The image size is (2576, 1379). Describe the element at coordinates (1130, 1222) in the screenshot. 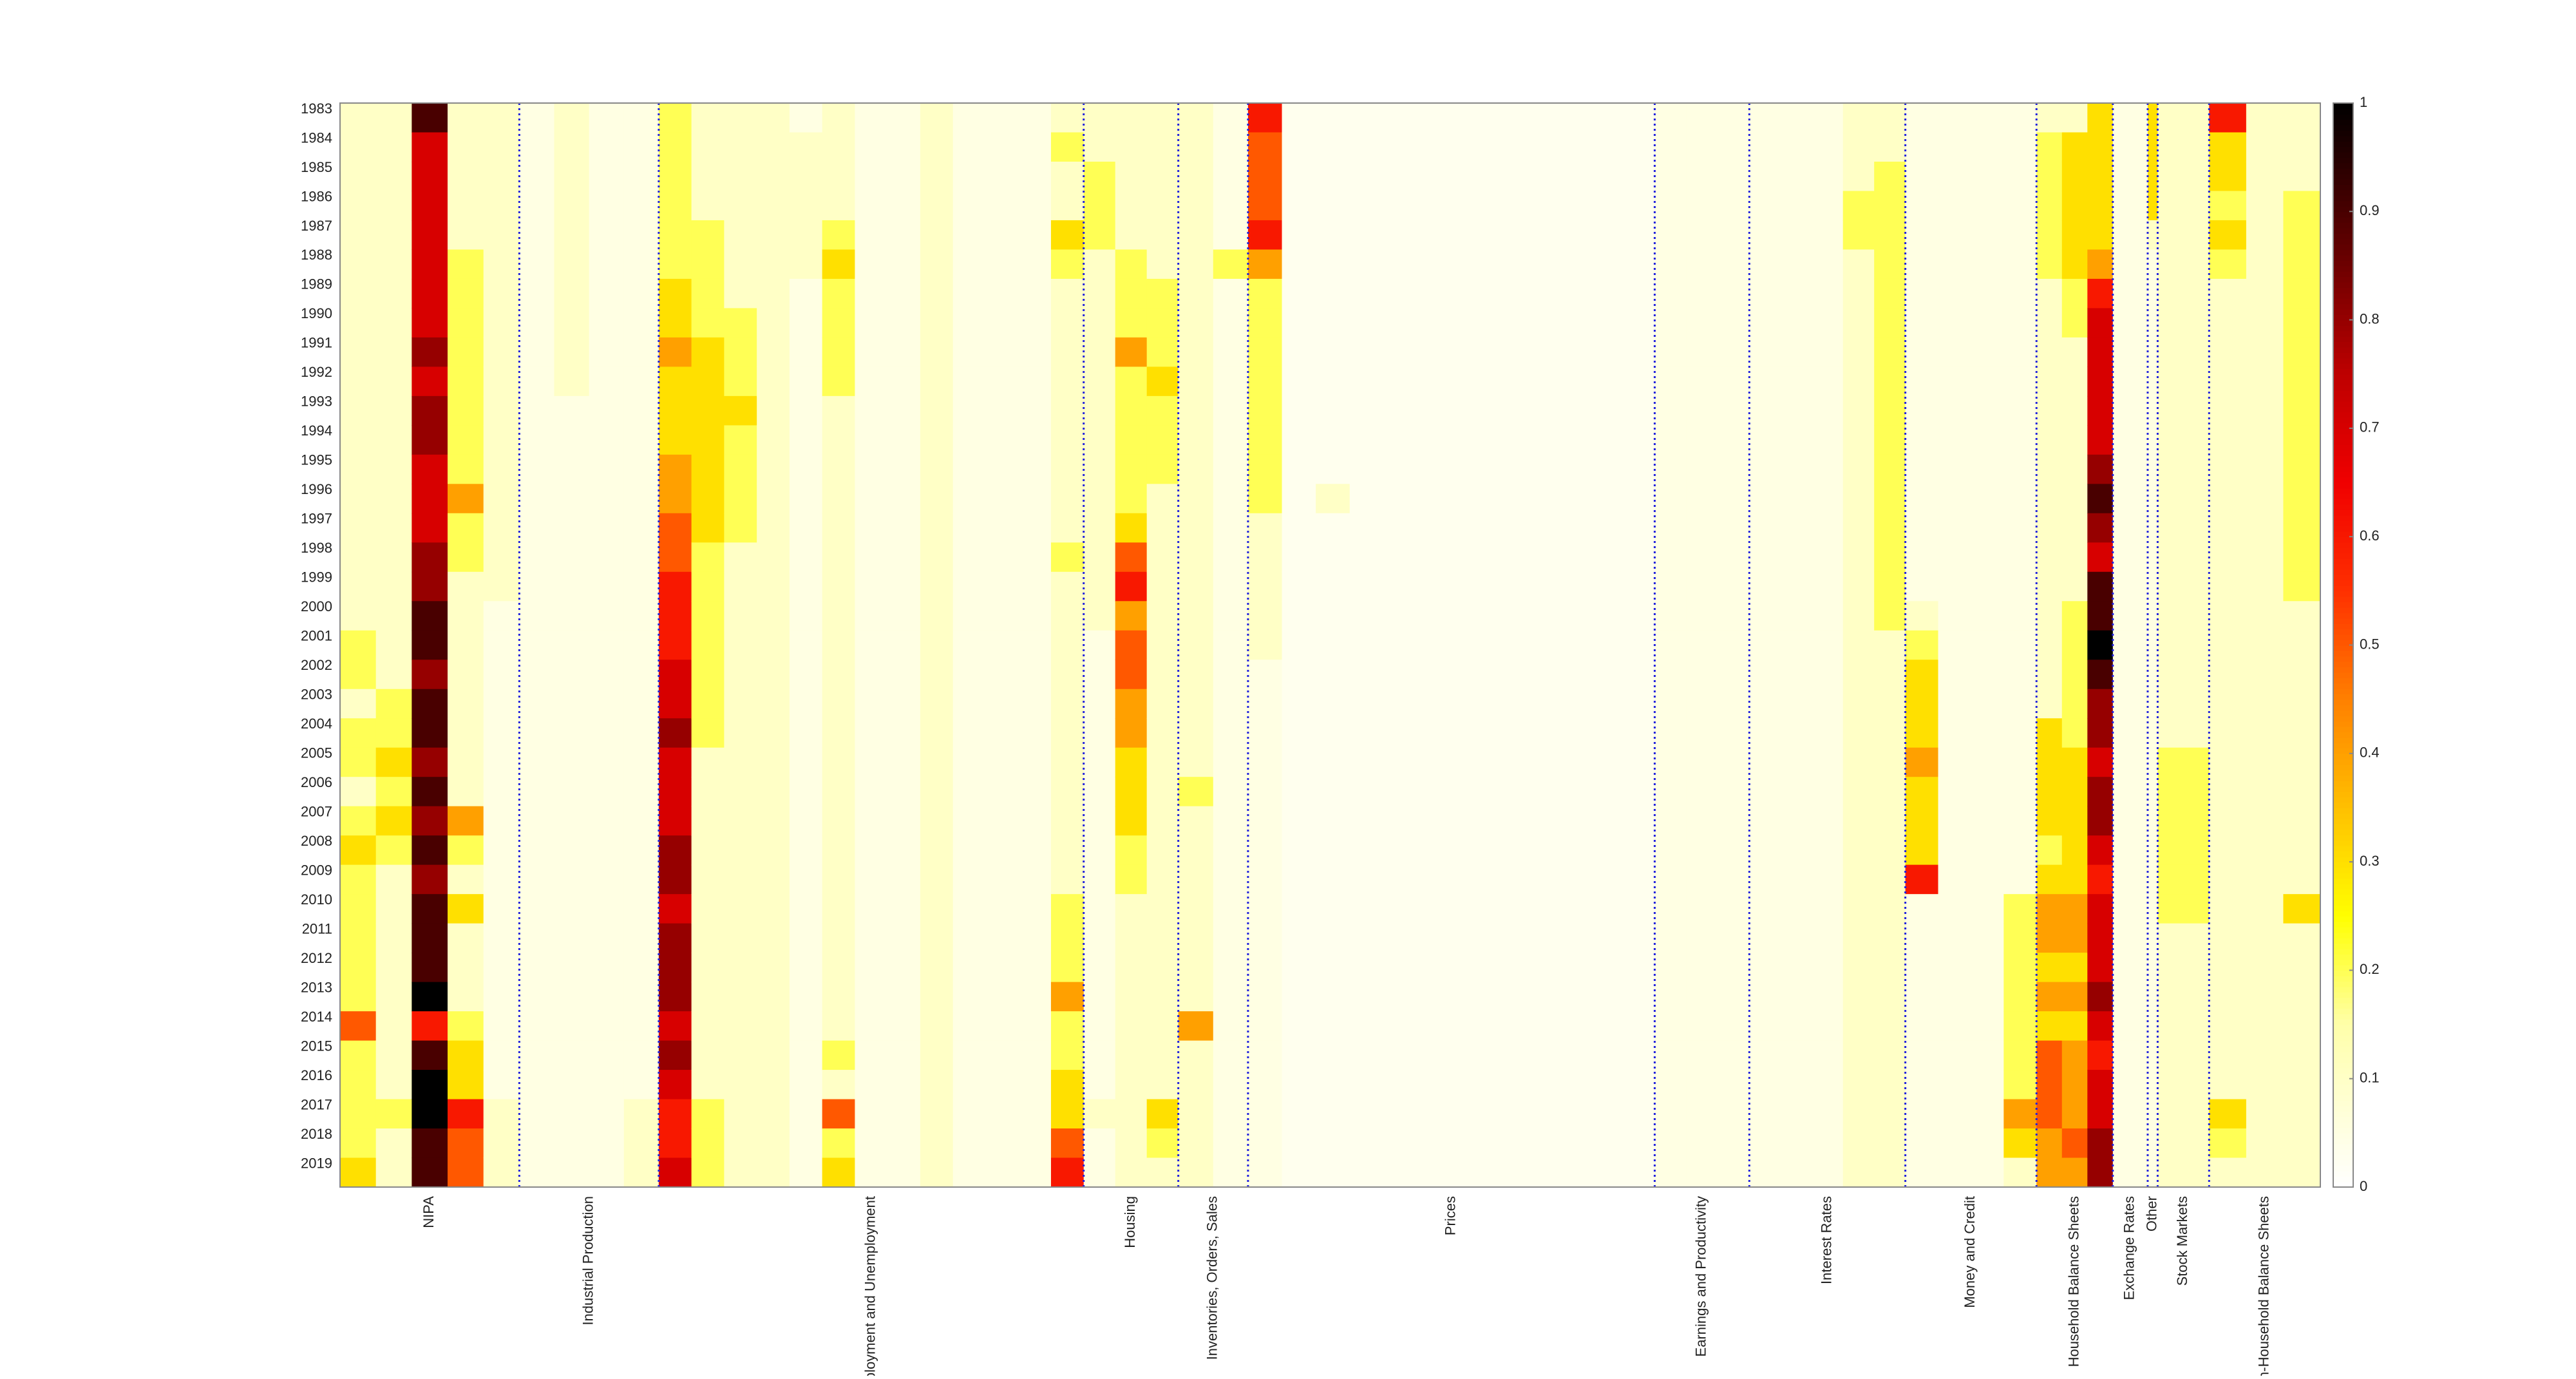

I see `group-label: Housing` at that location.